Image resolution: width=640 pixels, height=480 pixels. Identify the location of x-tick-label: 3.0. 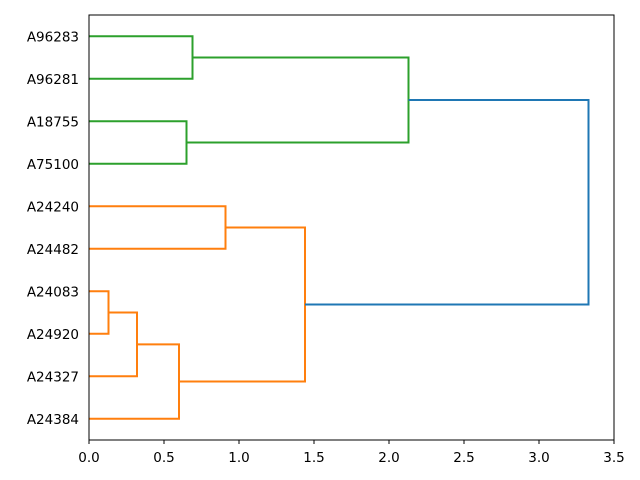
(538, 458).